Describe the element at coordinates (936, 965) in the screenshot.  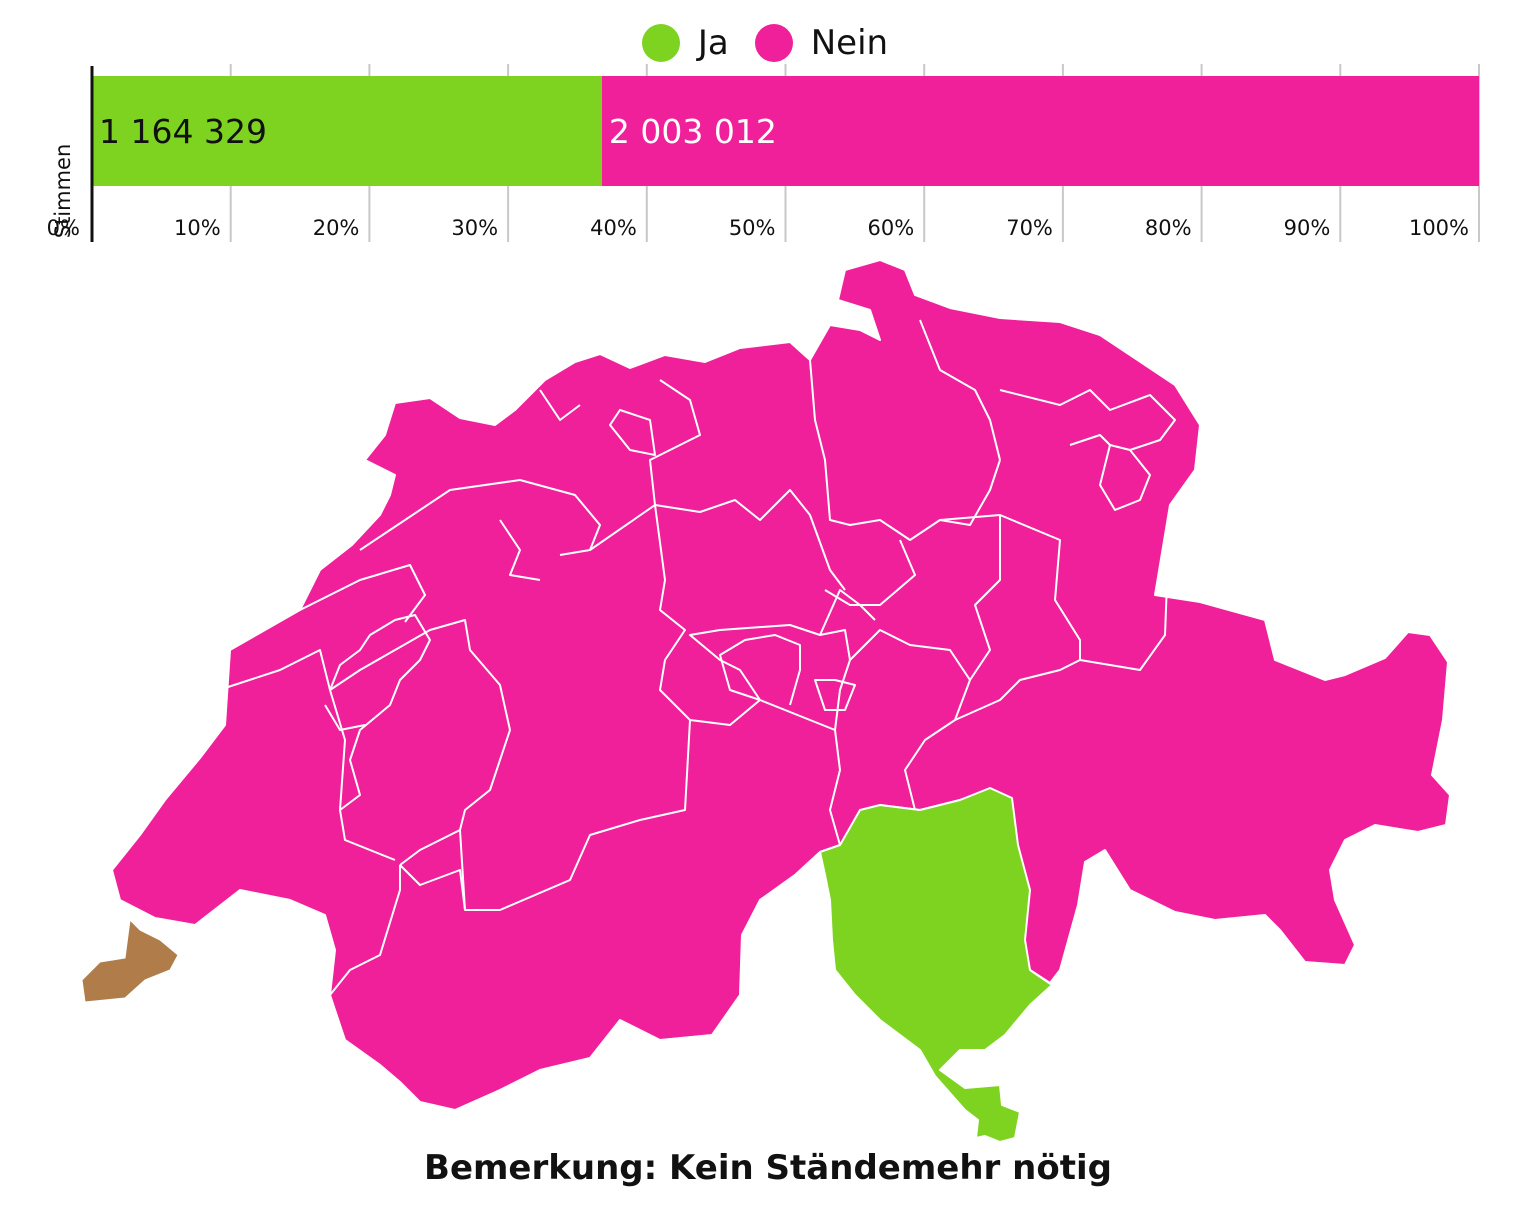
I see `map-region-ticino-ja` at that location.